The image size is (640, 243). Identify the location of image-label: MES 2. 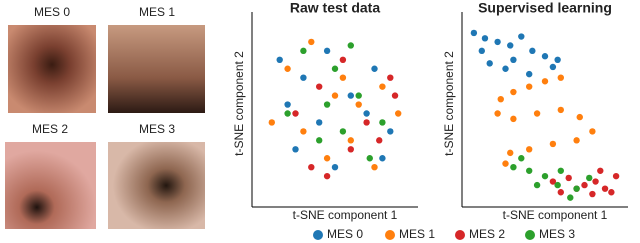
(50, 129).